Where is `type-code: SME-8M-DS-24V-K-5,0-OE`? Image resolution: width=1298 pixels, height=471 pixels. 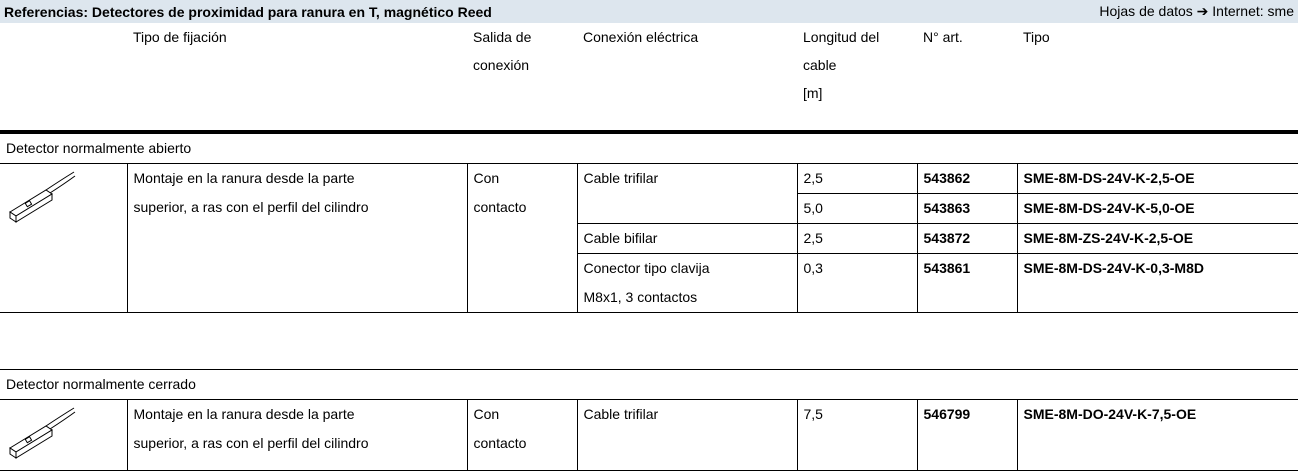
type-code: SME-8M-DS-24V-K-5,0-OE is located at coordinates (1157, 208).